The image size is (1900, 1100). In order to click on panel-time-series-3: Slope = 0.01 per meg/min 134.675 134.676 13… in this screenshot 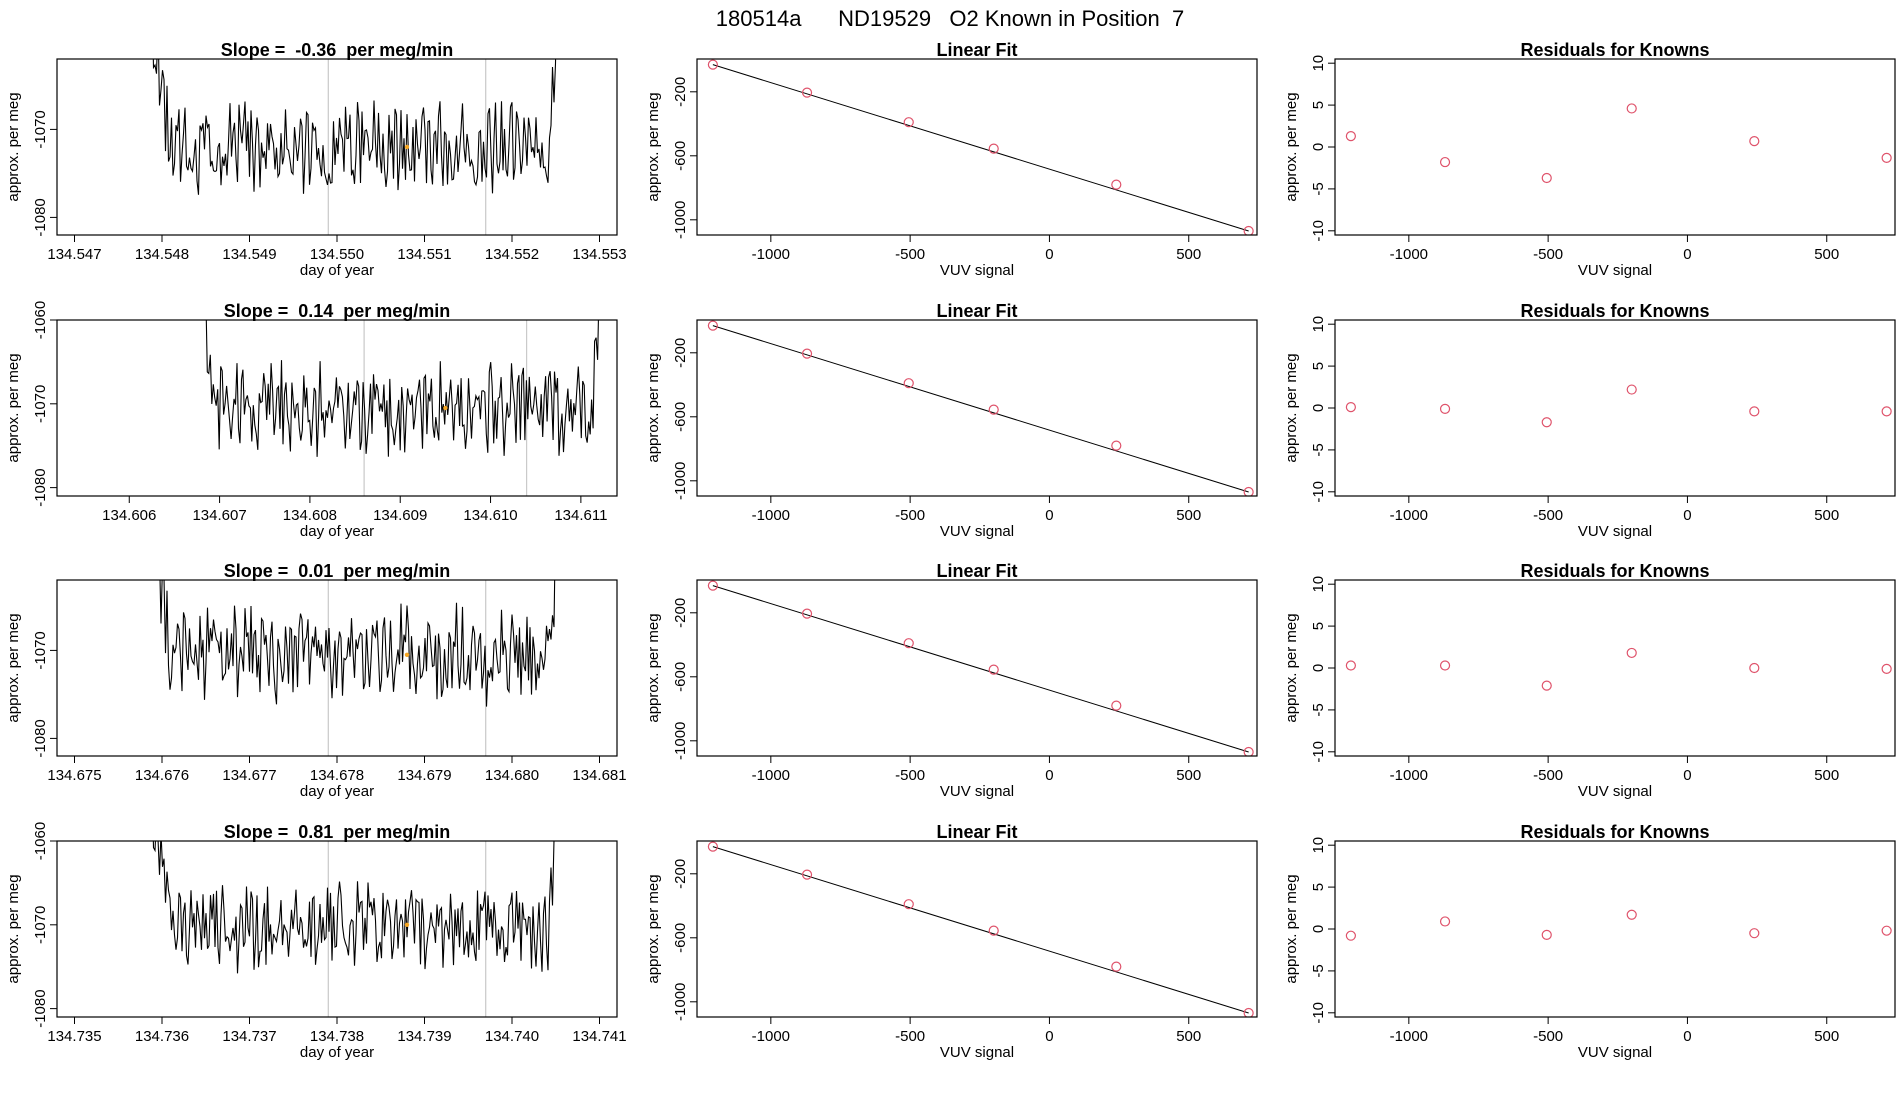, I will do `click(316, 680)`.